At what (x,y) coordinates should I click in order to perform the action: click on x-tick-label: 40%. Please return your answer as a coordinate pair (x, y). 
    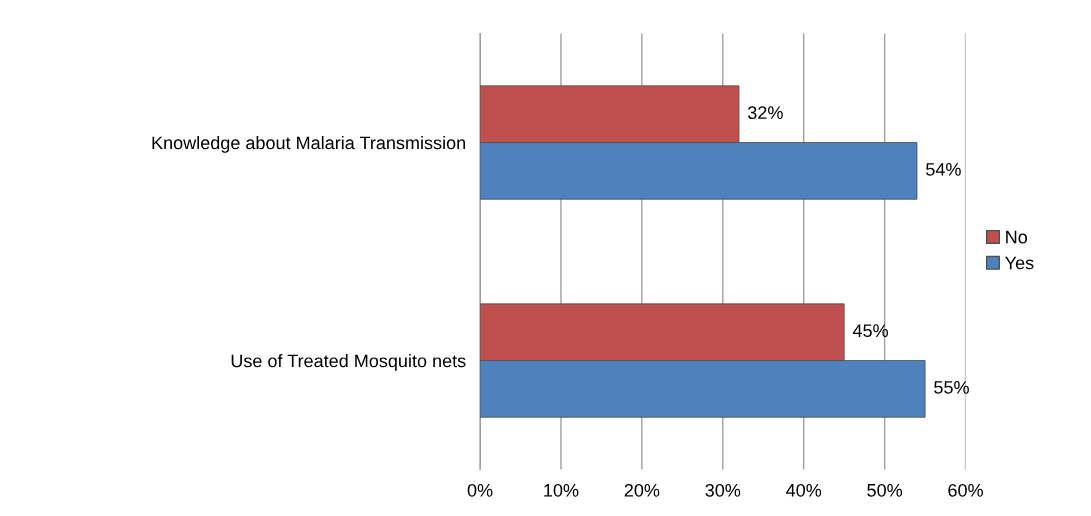
    Looking at the image, I should click on (804, 490).